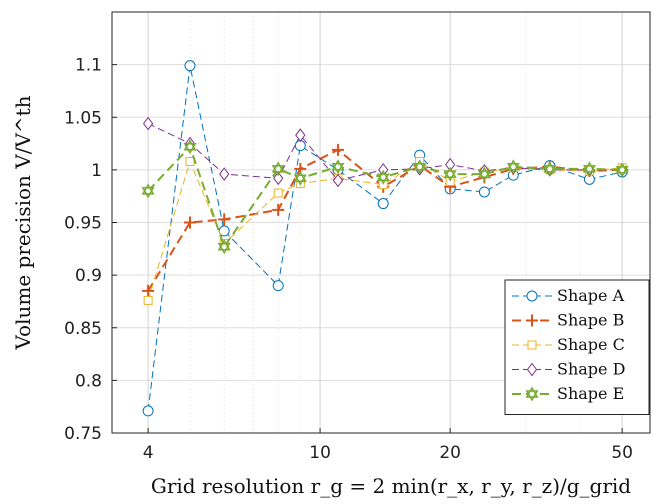 The width and height of the screenshot is (661, 504). Describe the element at coordinates (450, 453) in the screenshot. I see `x-tick-label: 20` at that location.